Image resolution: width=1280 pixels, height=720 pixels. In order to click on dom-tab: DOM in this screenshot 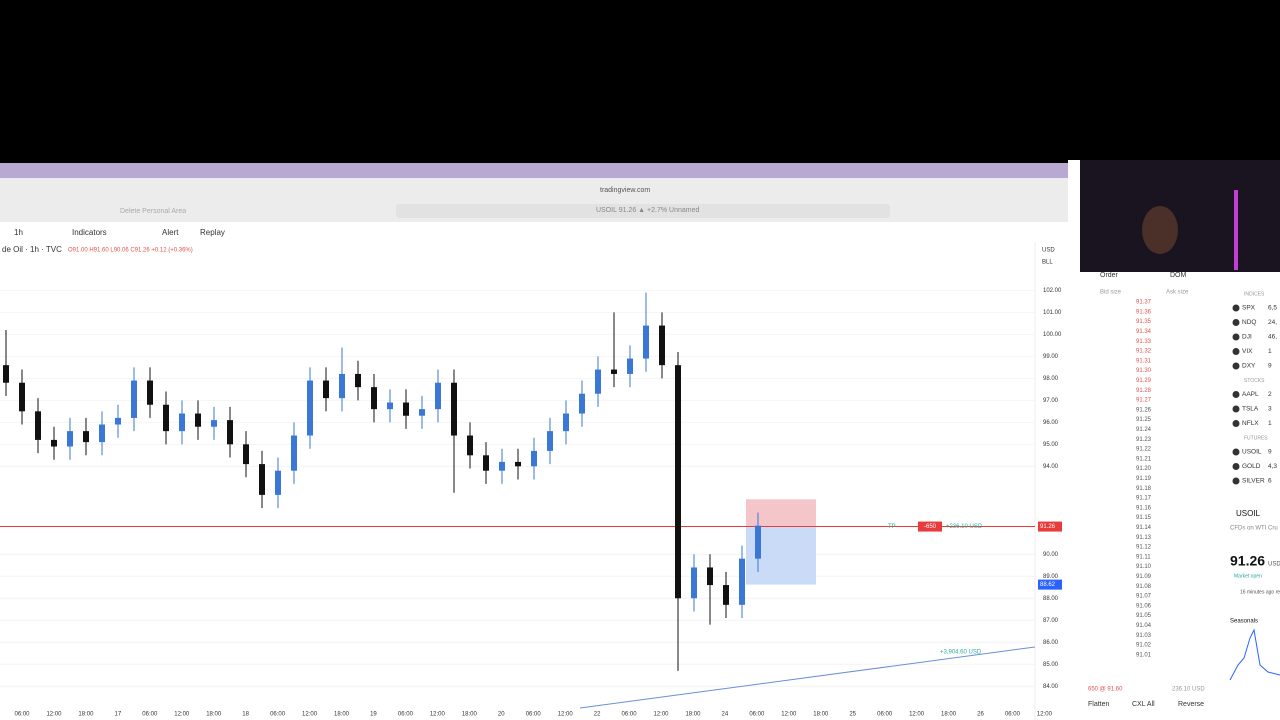, I will do `click(1178, 275)`.